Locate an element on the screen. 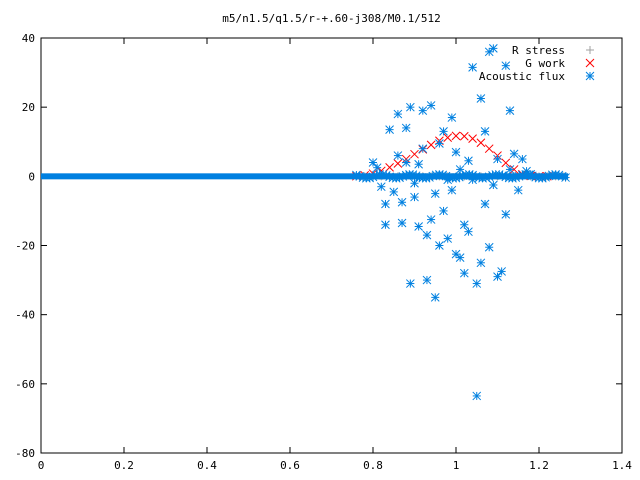 The image size is (640, 480). x-tick-label: 0.8 is located at coordinates (373, 465).